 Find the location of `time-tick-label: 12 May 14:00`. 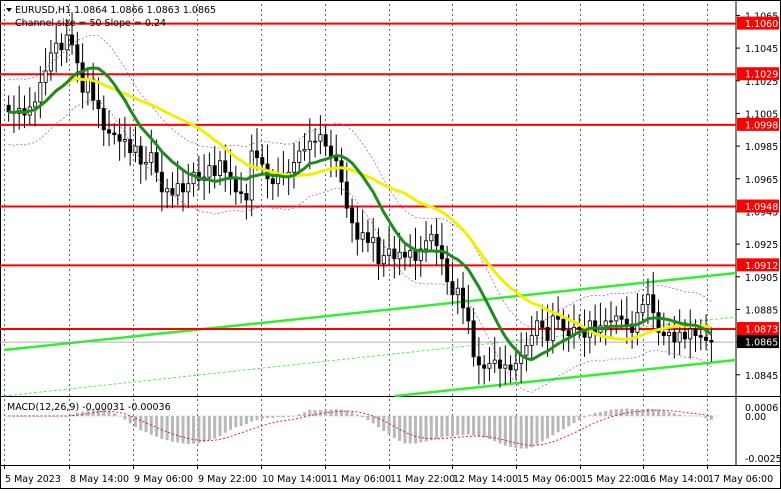

time-tick-label: 12 May 14:00 is located at coordinates (485, 479).